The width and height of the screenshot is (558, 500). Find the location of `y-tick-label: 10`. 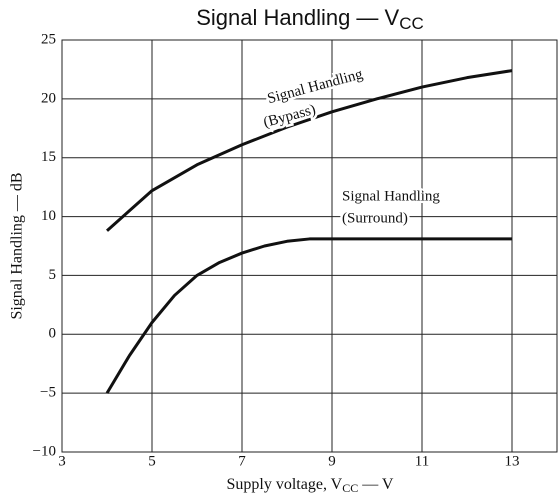

y-tick-label: 10 is located at coordinates (48, 216).